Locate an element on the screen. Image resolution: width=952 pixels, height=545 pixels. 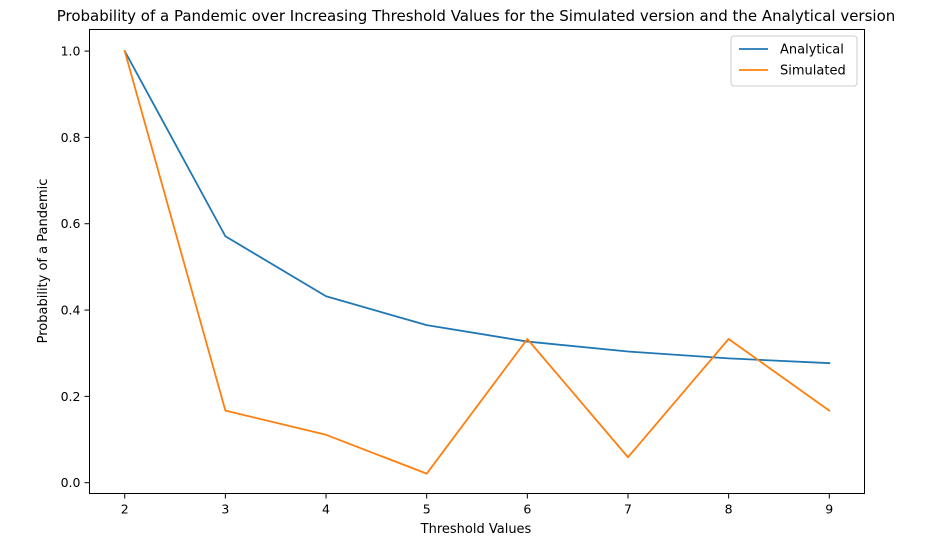
y-tick-label: 0.6 is located at coordinates (71, 223).